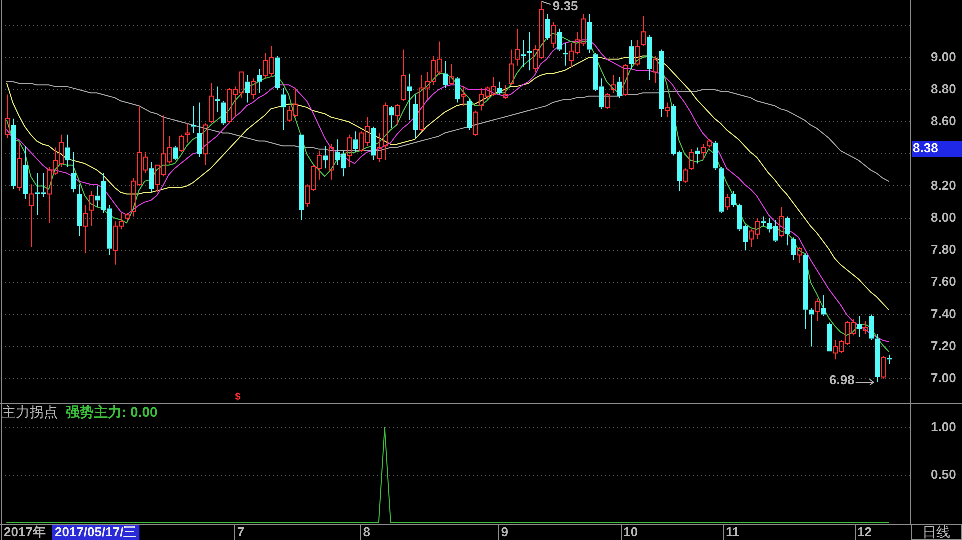  Describe the element at coordinates (30, 412) in the screenshot. I see `chart-title: 主力拐点` at that location.